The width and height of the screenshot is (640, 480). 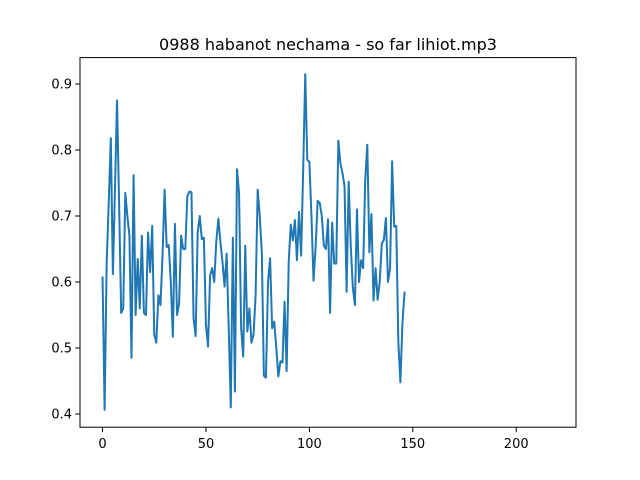 What do you see at coordinates (61, 151) in the screenshot?
I see `y-tick-label: 0.8` at bounding box center [61, 151].